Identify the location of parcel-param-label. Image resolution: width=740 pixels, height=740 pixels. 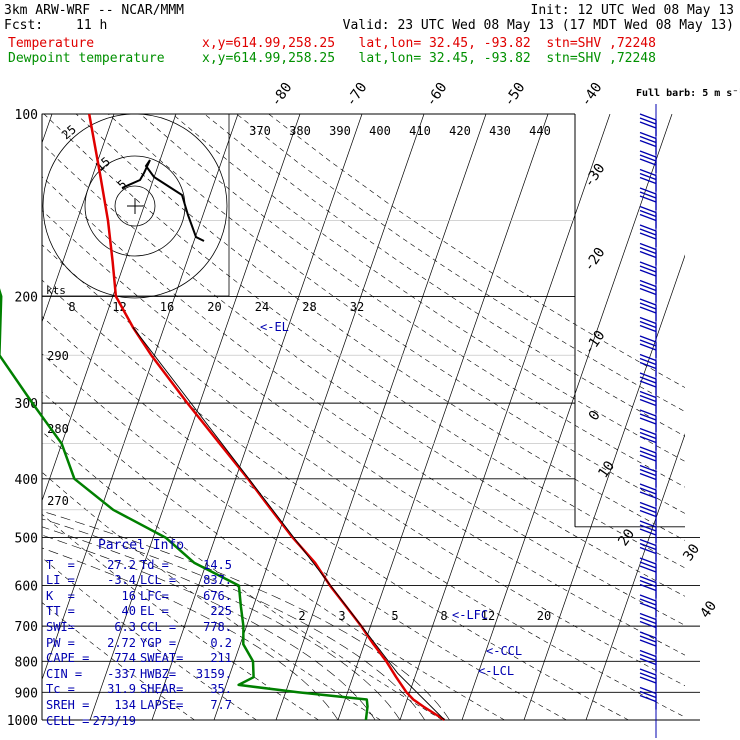
(163, 722).